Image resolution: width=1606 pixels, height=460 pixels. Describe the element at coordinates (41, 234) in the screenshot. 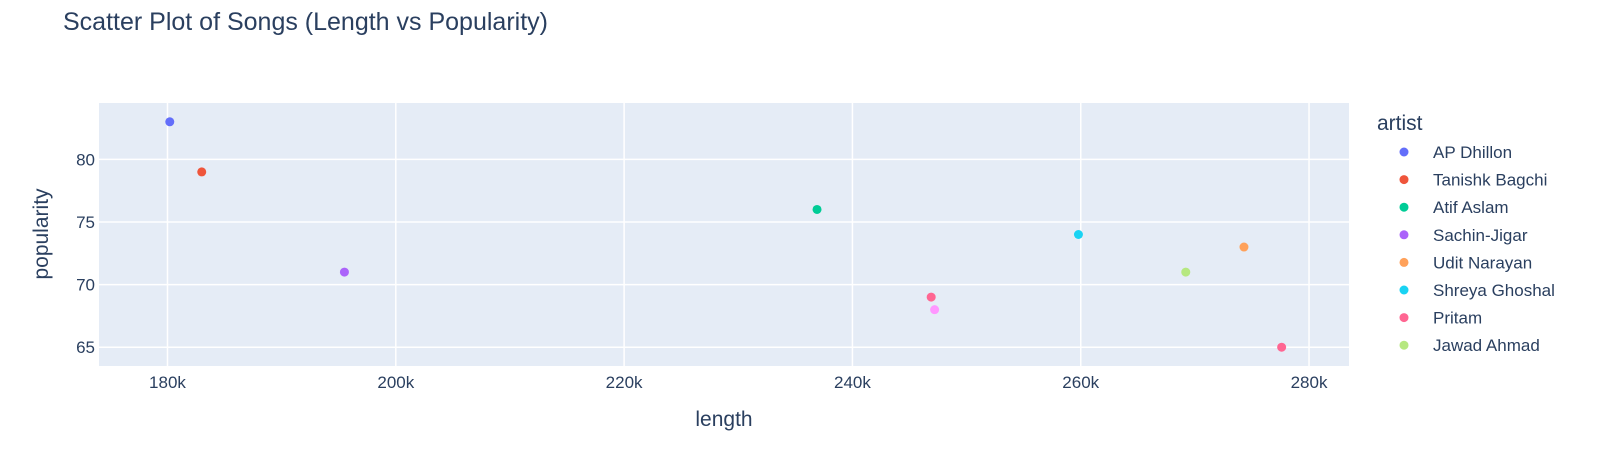

I see `y-axis-title: popularity` at that location.